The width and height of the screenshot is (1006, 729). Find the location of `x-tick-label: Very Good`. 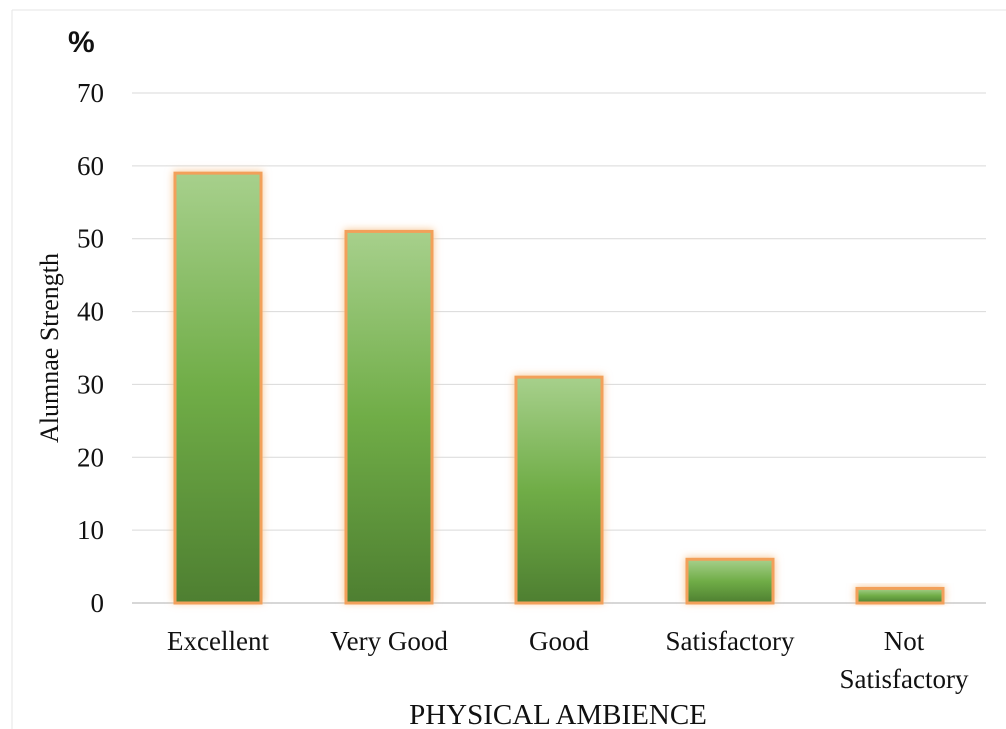

x-tick-label: Very Good is located at coordinates (389, 641).